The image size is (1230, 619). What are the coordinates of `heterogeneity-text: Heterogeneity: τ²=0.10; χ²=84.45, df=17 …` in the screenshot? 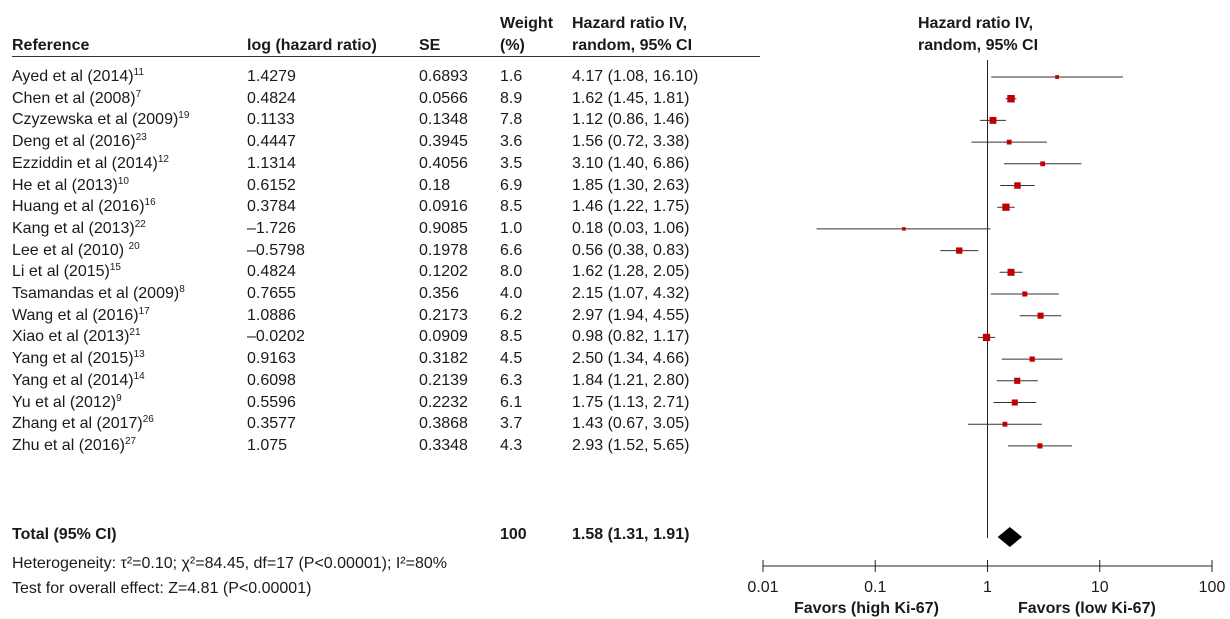 It's located at (229, 563).